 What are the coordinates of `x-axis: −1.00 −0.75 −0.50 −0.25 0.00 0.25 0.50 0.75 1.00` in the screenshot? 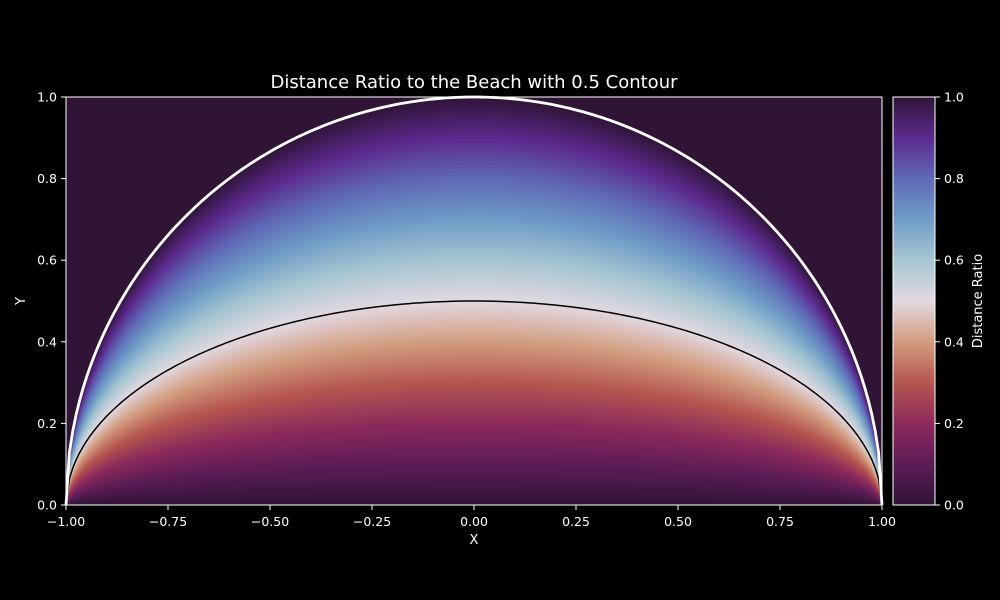 It's located at (471, 517).